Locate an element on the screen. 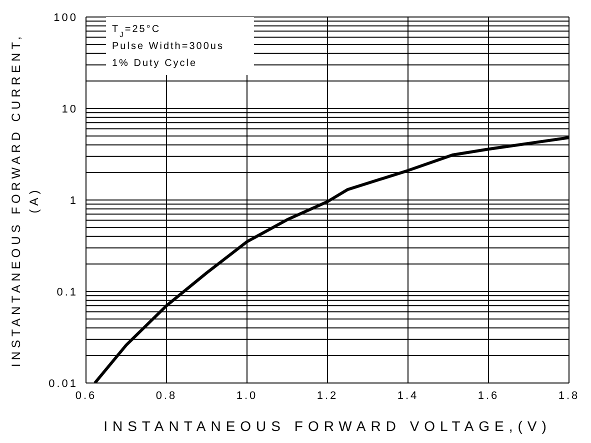 This screenshot has width=591, height=443. annotation: T$_{J}$=25°C is located at coordinates (136, 31).